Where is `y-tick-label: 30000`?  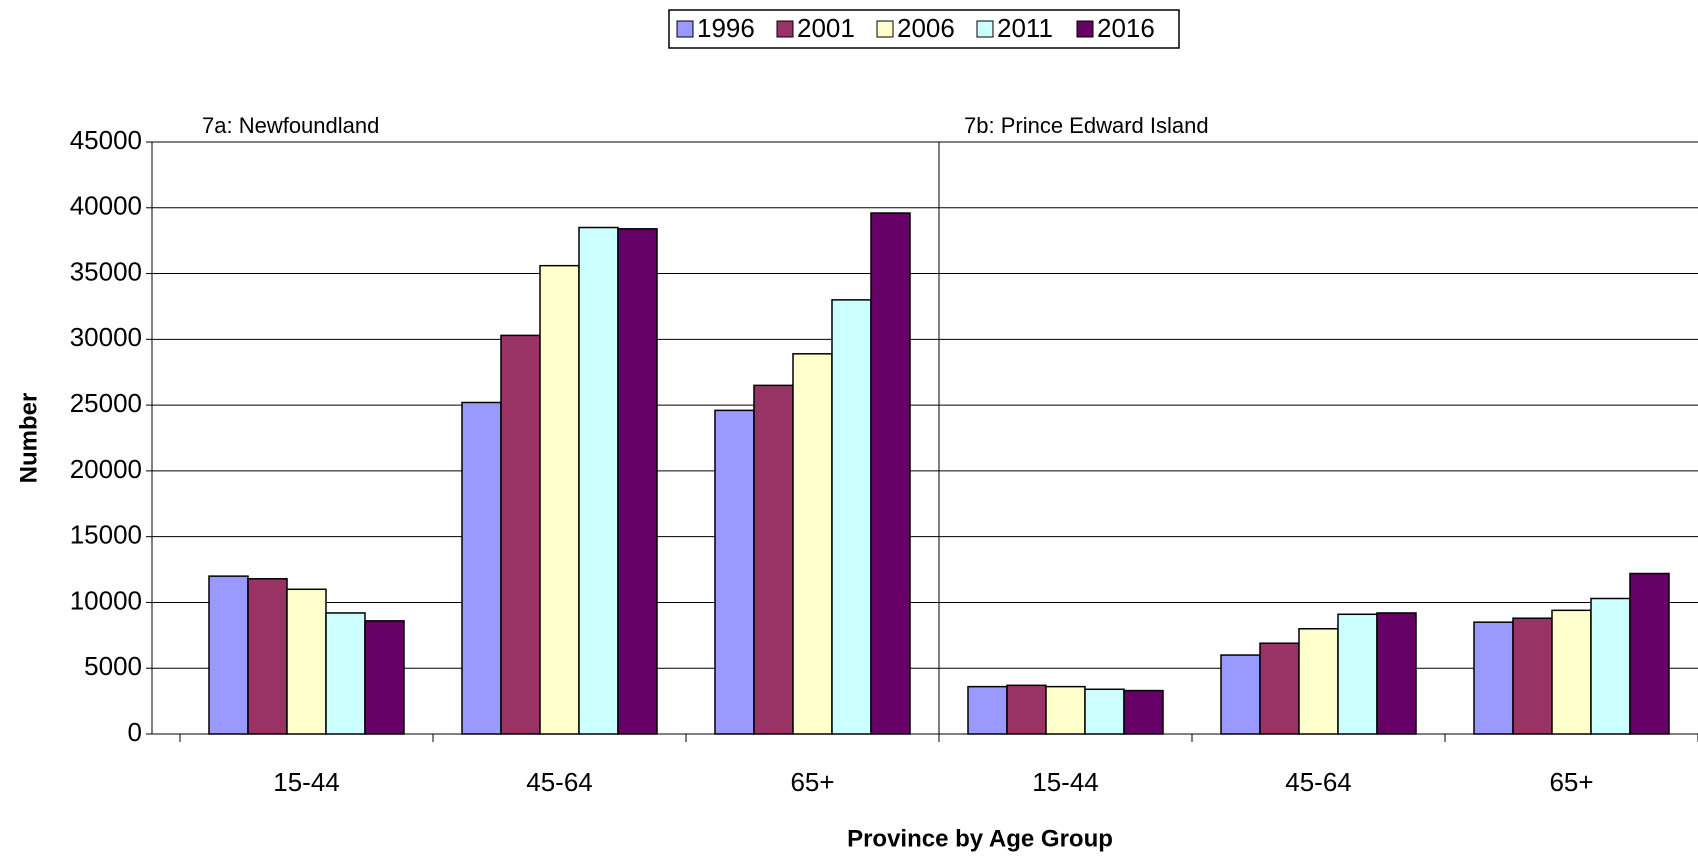
y-tick-label: 30000 is located at coordinates (106, 337).